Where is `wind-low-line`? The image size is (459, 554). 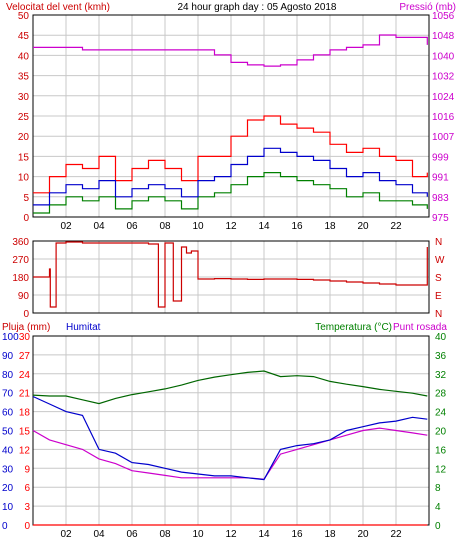 wind-low-line is located at coordinates (230, 193).